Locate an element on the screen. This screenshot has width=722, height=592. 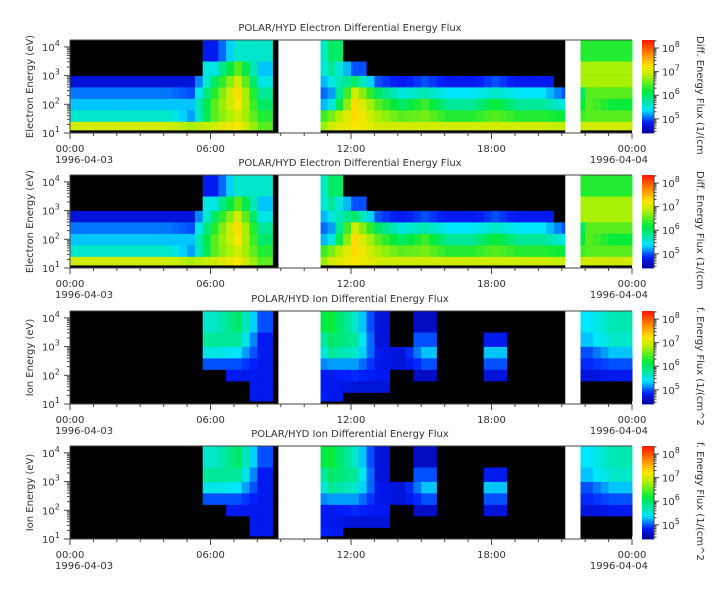
y-tick-exponent: 1 is located at coordinates (57, 400).